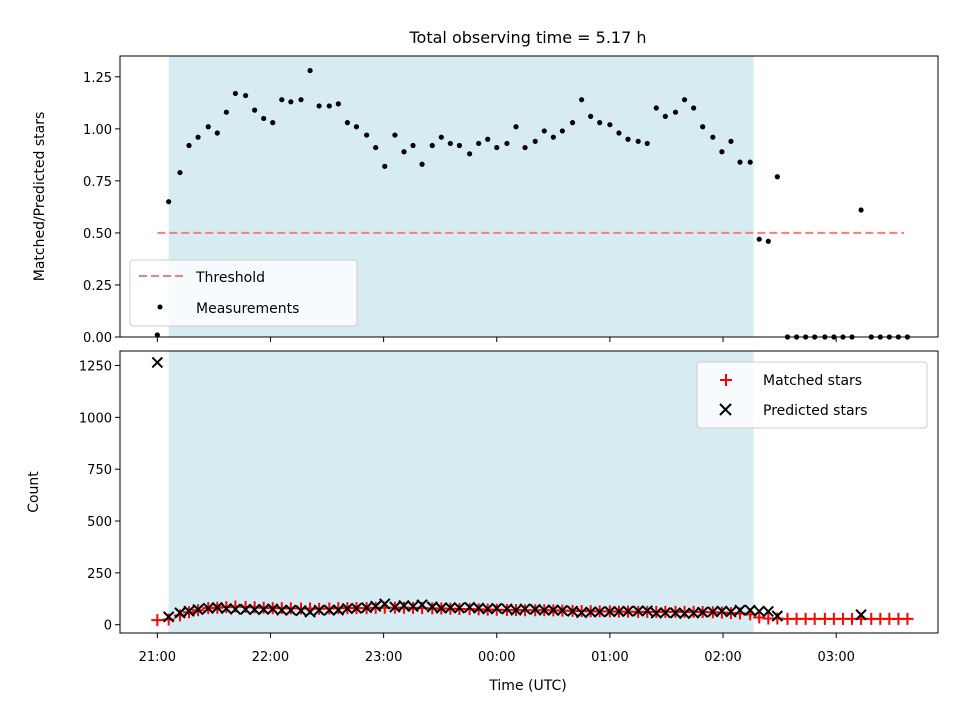  Describe the element at coordinates (722, 657) in the screenshot. I see `bottom-x-tick-label: 02:00` at that location.